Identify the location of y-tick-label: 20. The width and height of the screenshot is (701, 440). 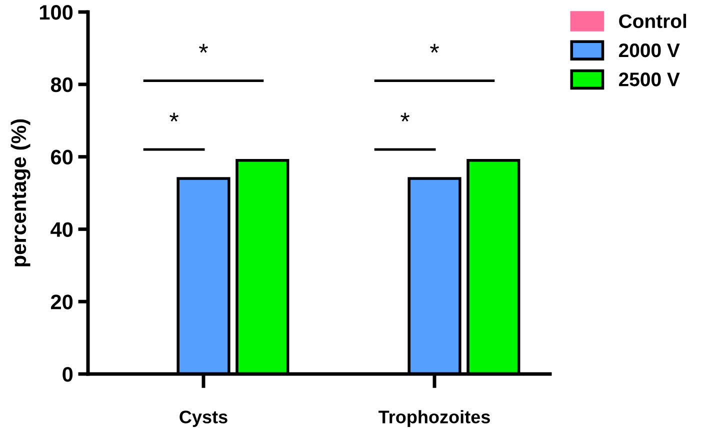
(61, 302).